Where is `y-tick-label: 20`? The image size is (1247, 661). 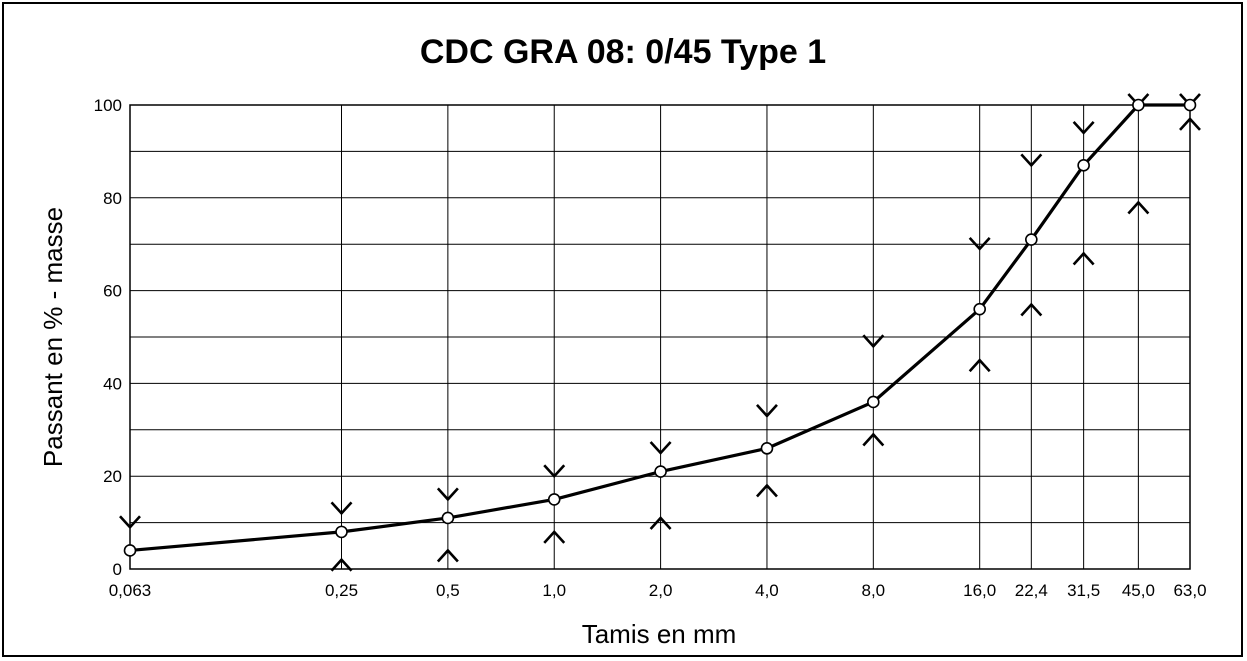 y-tick-label: 20 is located at coordinates (112, 476).